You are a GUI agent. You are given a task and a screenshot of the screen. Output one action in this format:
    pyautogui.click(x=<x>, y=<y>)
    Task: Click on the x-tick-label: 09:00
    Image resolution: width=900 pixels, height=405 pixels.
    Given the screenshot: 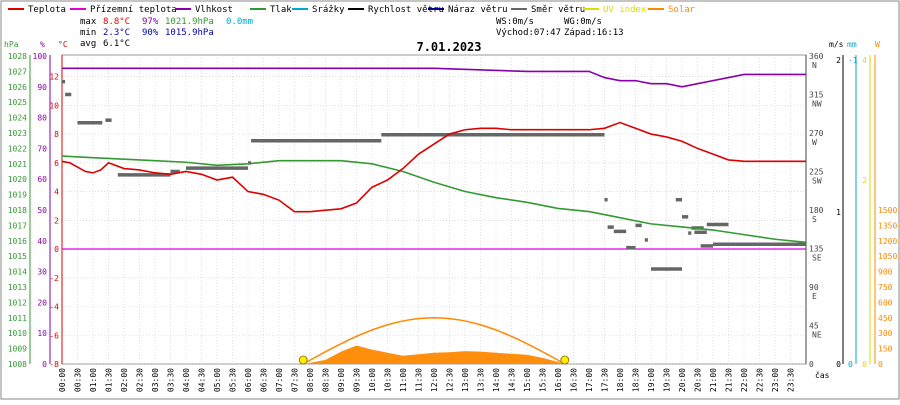 What is the action you would take?
    pyautogui.click(x=341, y=380)
    